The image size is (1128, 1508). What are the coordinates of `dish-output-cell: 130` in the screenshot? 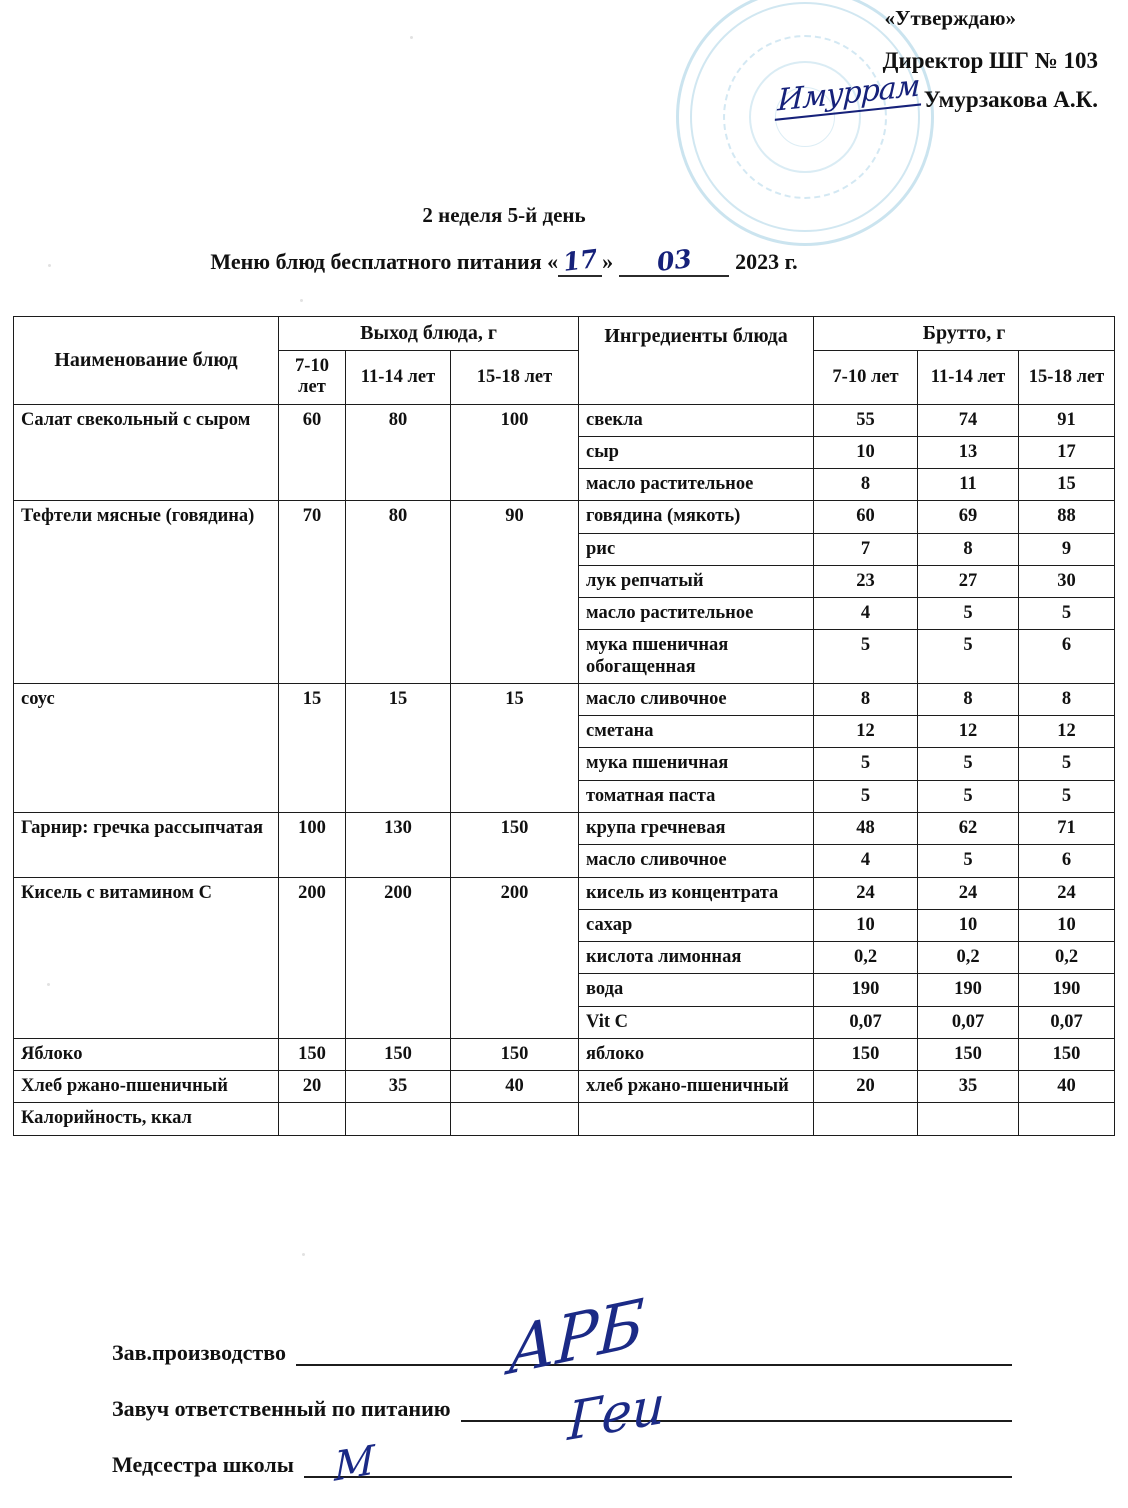 It's located at (398, 844).